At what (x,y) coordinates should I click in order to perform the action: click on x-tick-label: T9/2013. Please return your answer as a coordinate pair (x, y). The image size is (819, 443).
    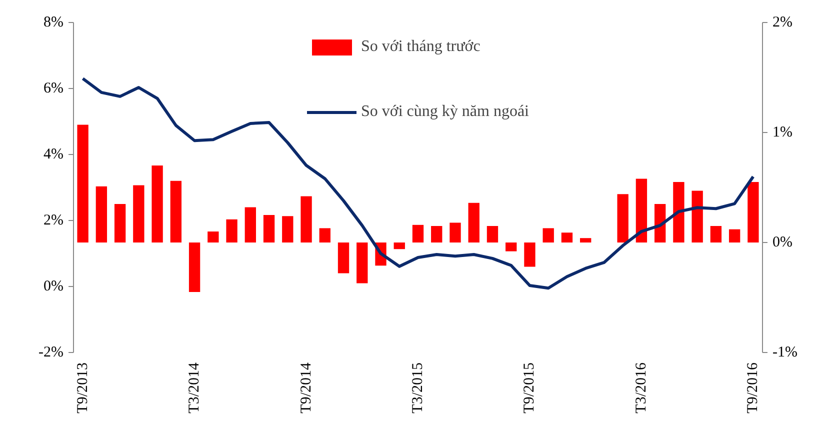
    Looking at the image, I should click on (82, 388).